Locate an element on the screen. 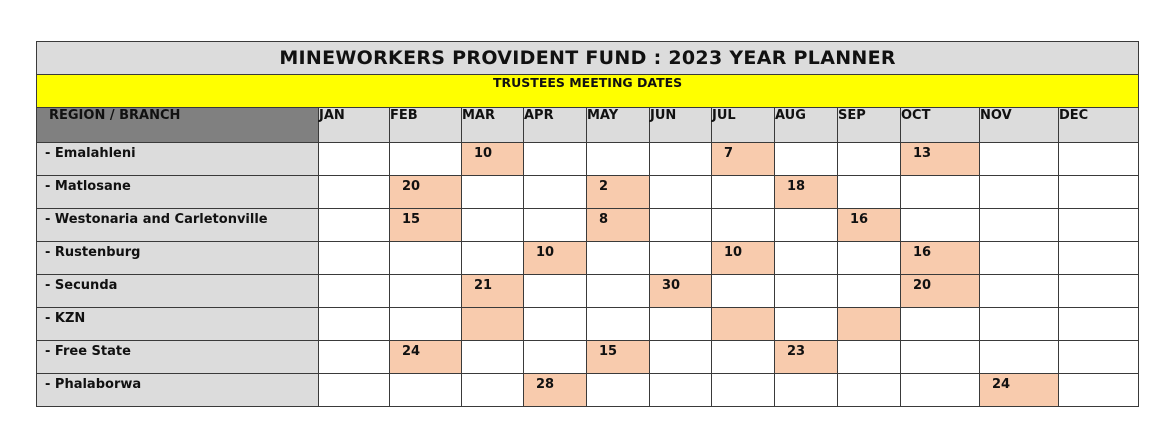 The image size is (1165, 446). planner-subtitle: TRUSTEES MEETING DATES is located at coordinates (587, 91).